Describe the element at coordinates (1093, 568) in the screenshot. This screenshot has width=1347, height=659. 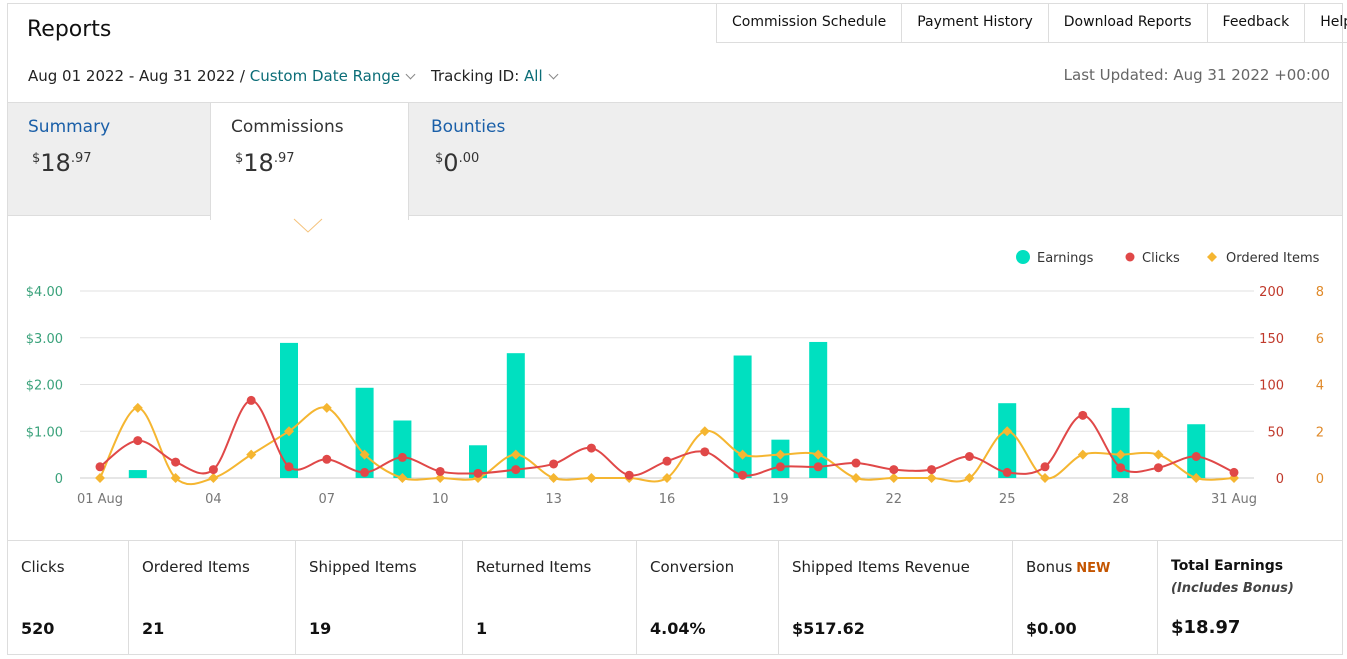
I see `new-badge: NEW` at that location.